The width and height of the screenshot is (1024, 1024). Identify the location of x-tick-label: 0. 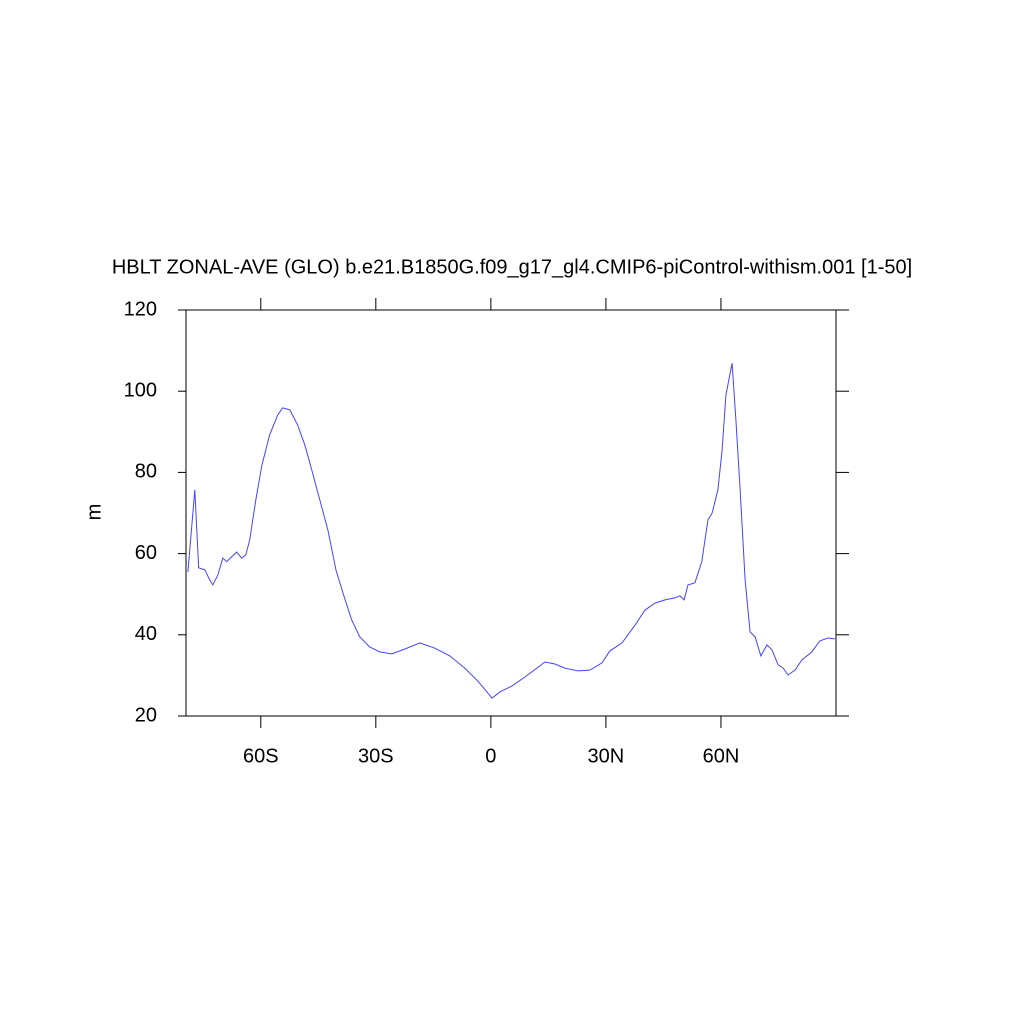
(490, 756).